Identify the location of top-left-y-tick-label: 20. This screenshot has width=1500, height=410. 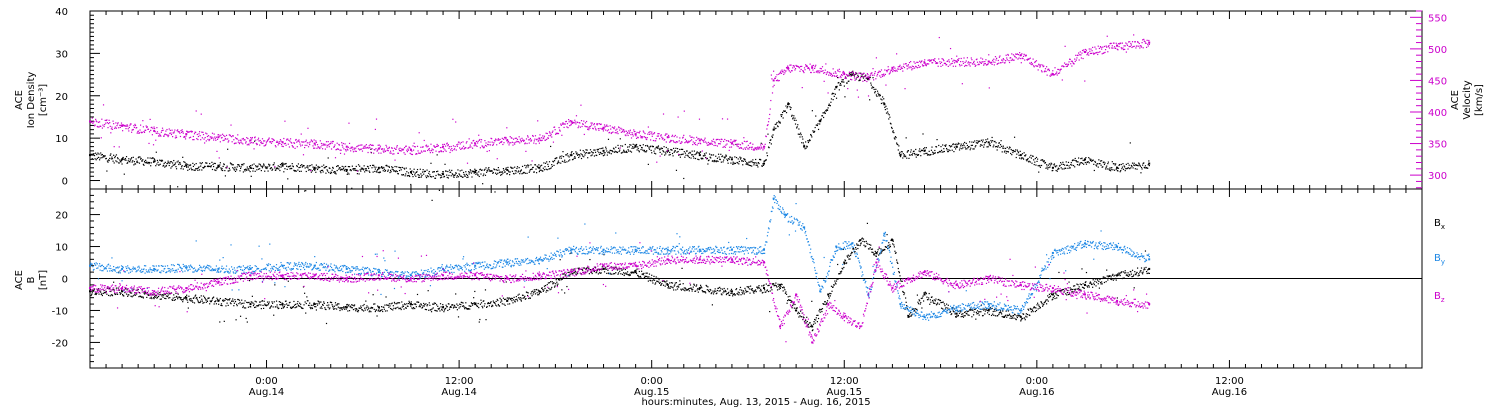
(61, 97).